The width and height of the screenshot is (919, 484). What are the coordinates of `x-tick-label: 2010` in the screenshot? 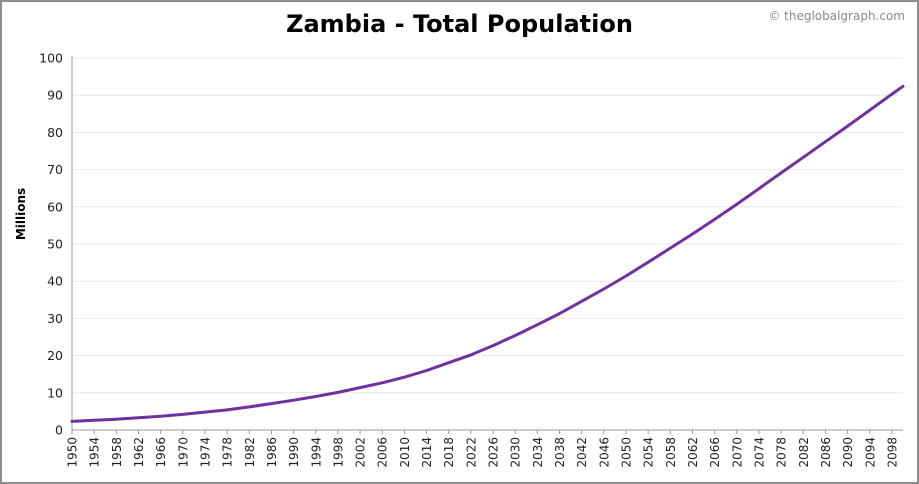 It's located at (405, 452).